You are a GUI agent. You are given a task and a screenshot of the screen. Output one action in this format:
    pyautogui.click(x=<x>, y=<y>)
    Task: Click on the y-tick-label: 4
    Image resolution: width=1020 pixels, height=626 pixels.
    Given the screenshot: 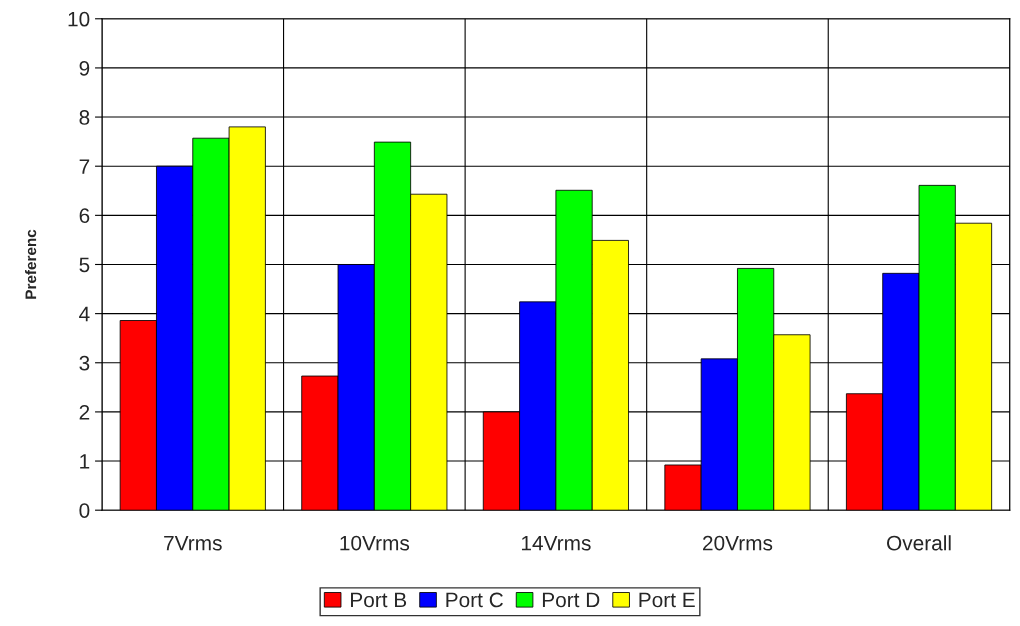 What is the action you would take?
    pyautogui.click(x=84, y=314)
    